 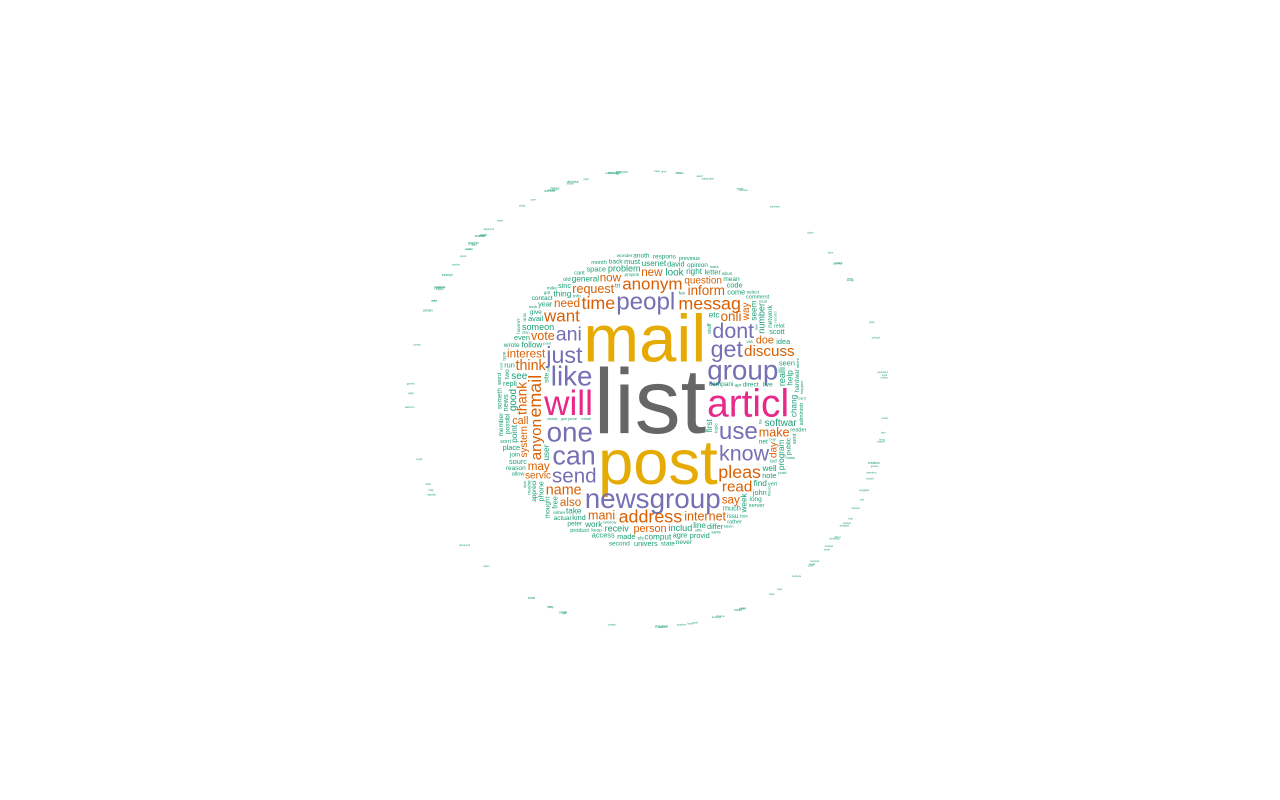 I want to click on word-help: help, so click(x=789, y=378).